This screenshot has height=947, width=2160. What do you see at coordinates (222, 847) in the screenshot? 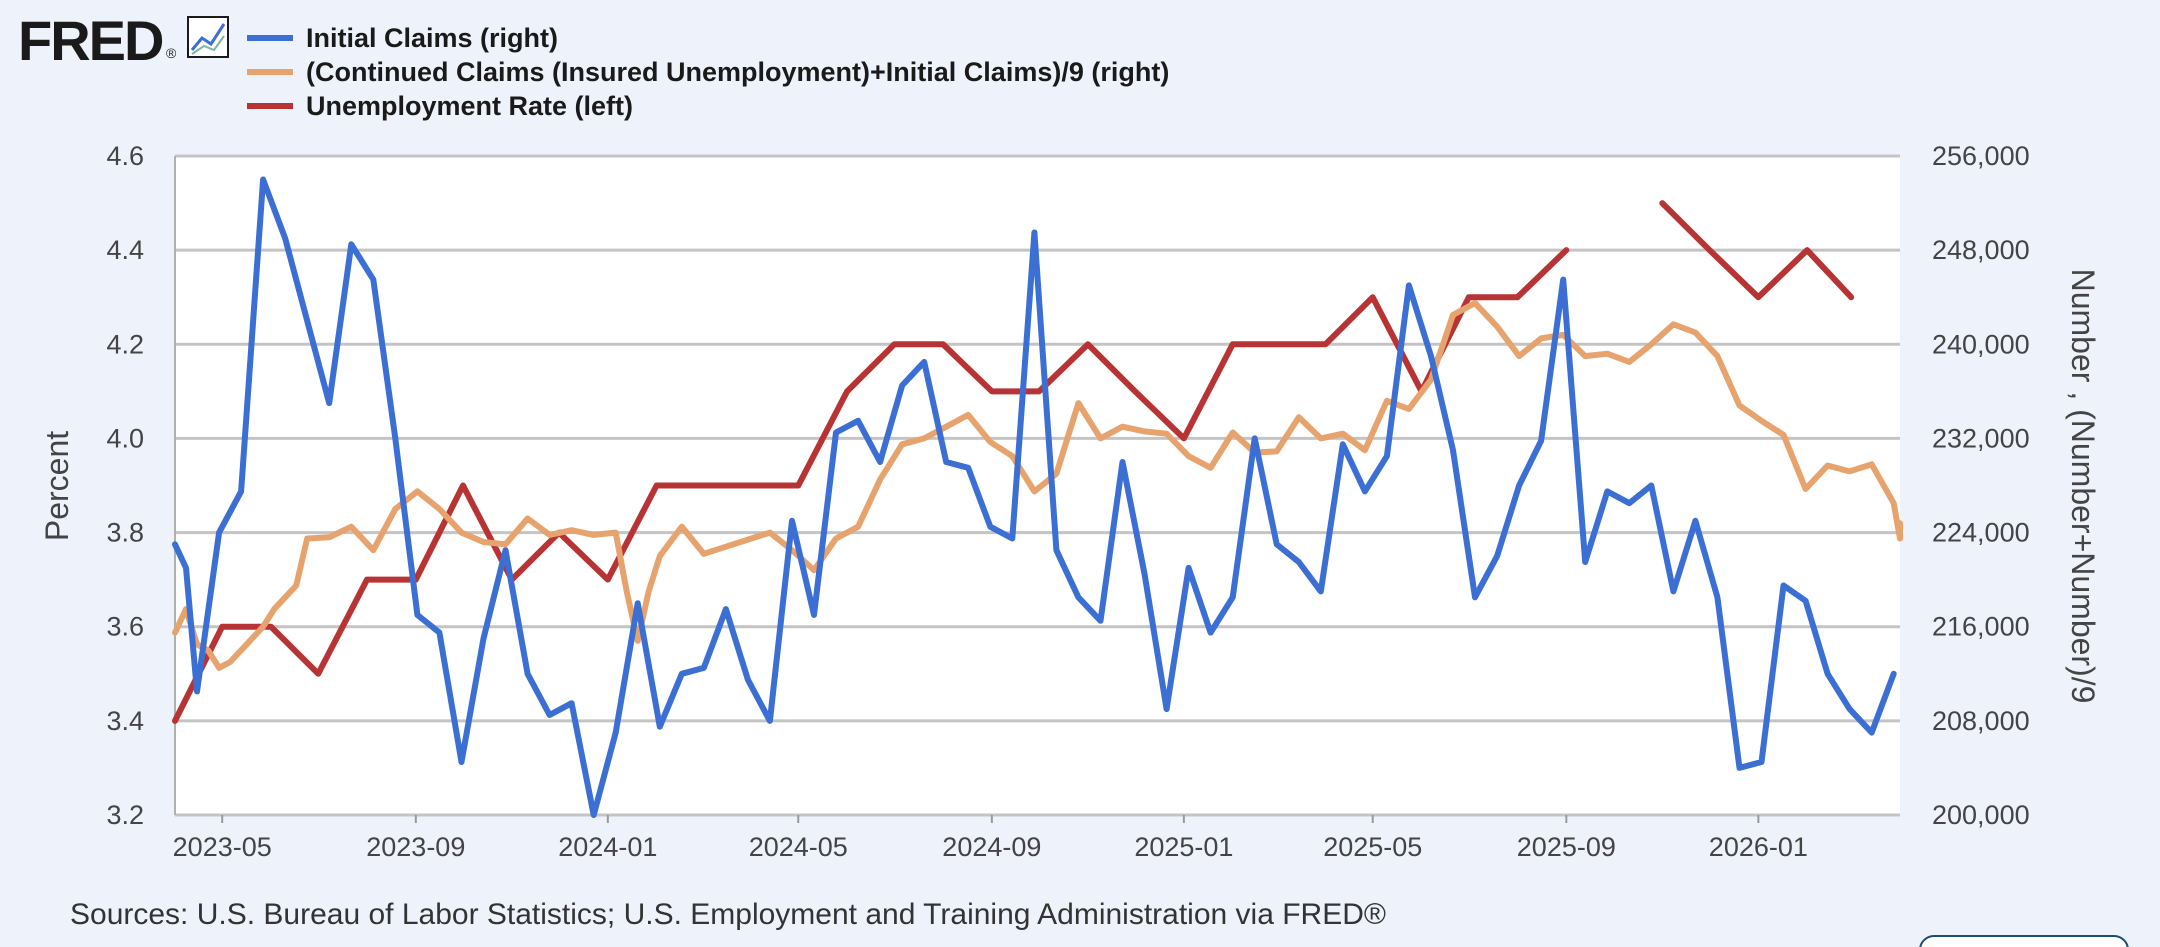
I see `x-tick-label: 2023-05` at bounding box center [222, 847].